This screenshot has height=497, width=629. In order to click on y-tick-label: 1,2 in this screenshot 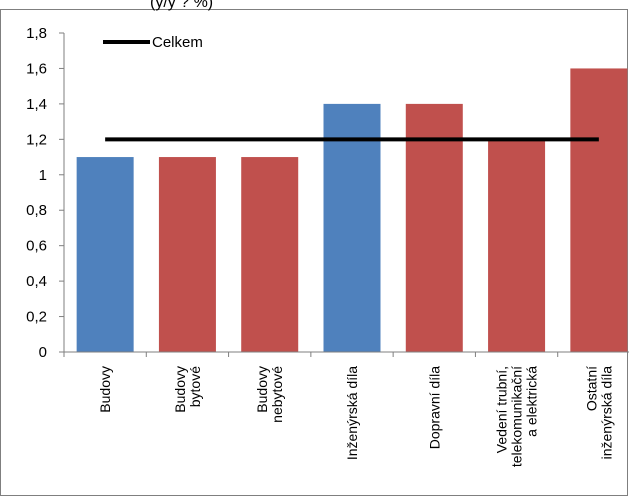, I will do `click(36, 139)`.